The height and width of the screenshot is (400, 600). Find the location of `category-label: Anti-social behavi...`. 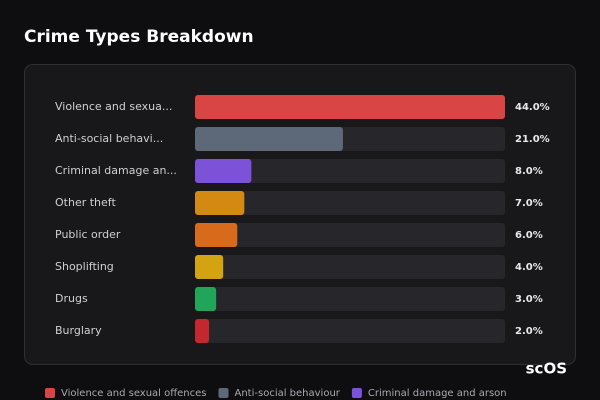

category-label: Anti-social behavi... is located at coordinates (109, 138).